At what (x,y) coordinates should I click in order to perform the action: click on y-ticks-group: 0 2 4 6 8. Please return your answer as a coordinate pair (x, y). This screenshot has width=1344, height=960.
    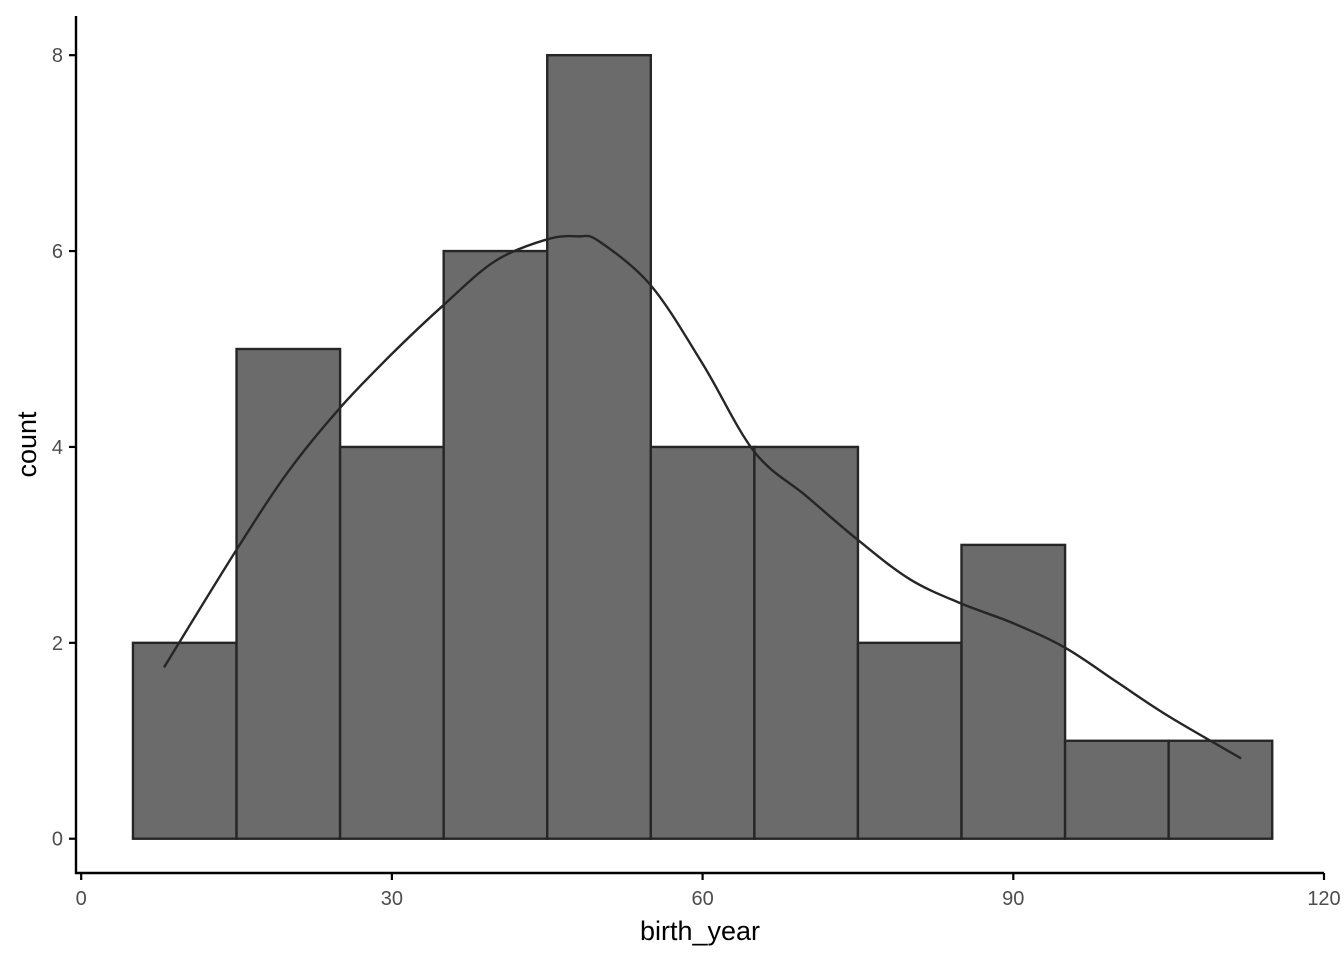
    Looking at the image, I should click on (64, 448).